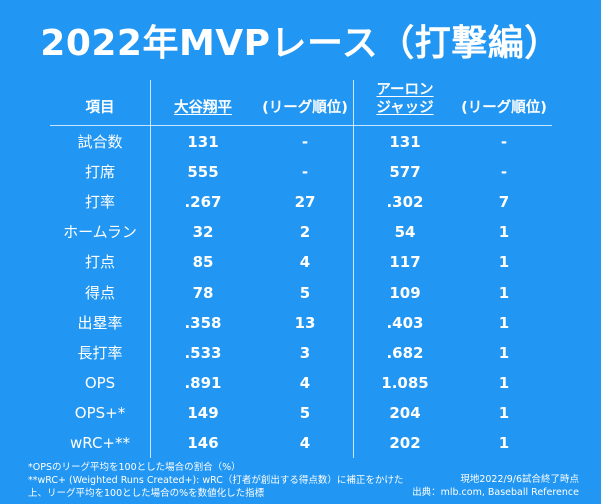 The width and height of the screenshot is (601, 504). What do you see at coordinates (405, 352) in the screenshot?
I see `player2-value: .682` at bounding box center [405, 352].